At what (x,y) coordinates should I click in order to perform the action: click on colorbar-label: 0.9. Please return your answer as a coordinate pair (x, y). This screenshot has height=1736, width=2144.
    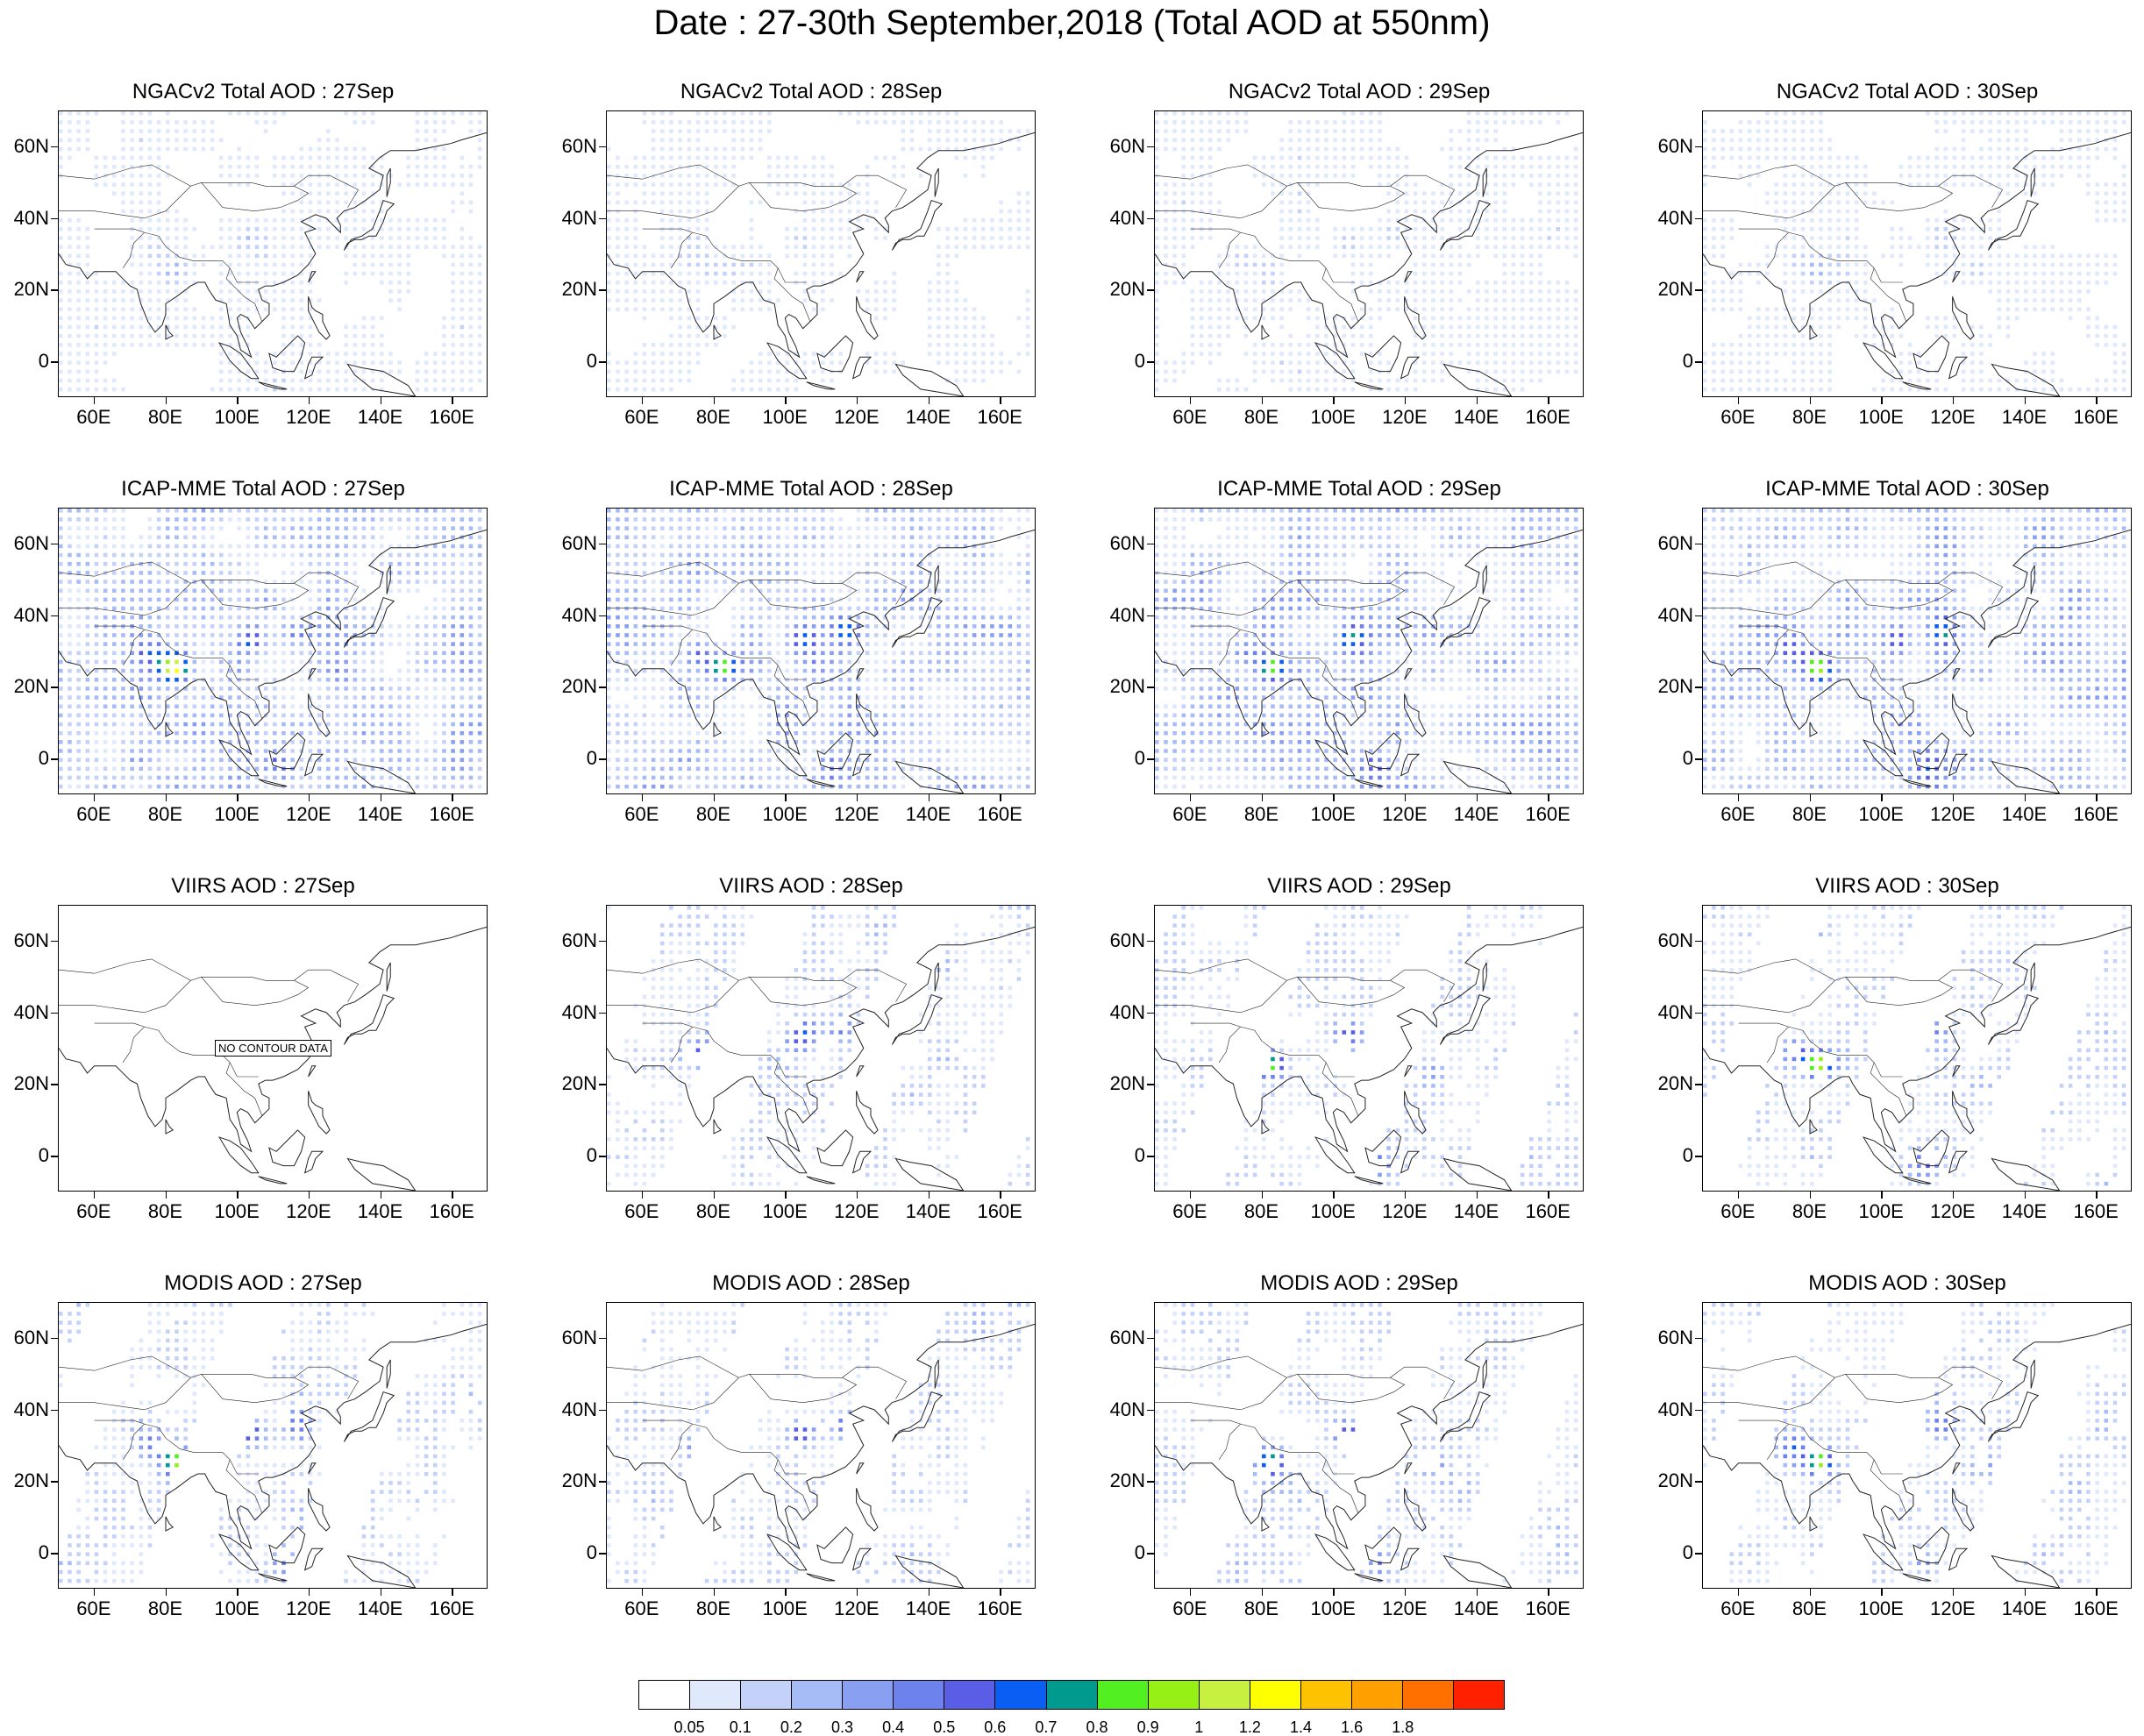
    Looking at the image, I should click on (1147, 1727).